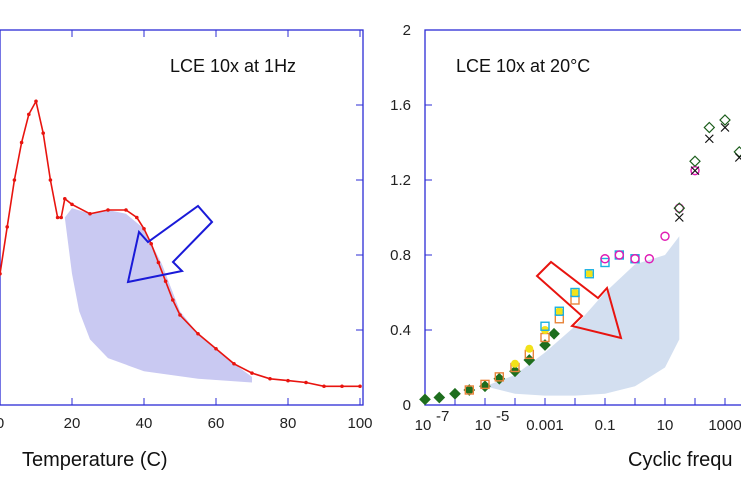  I want to click on red-arrow-icon, so click(579, 300).